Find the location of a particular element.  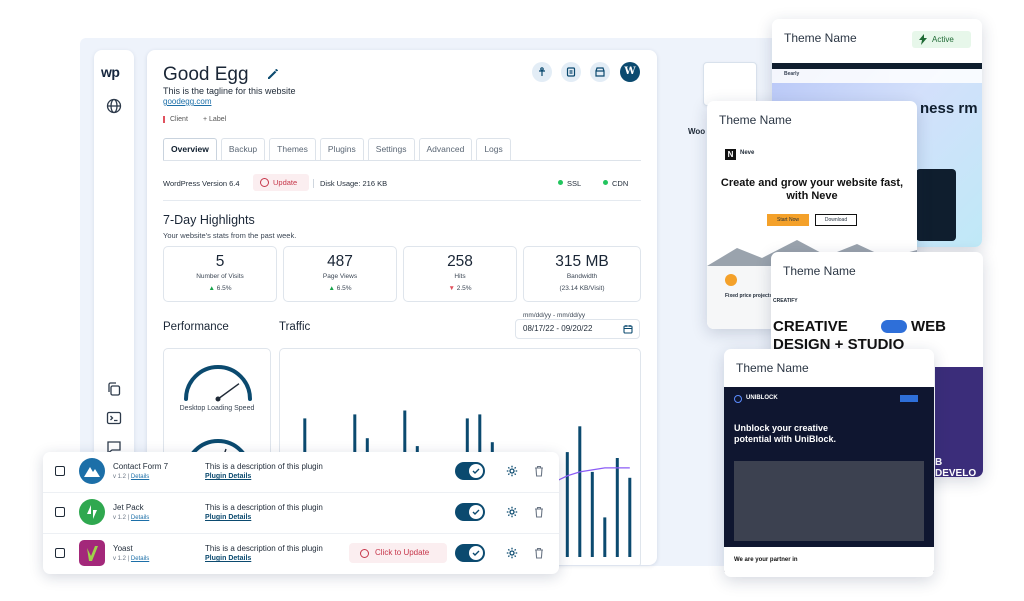

wp-logo: wp is located at coordinates (110, 72).